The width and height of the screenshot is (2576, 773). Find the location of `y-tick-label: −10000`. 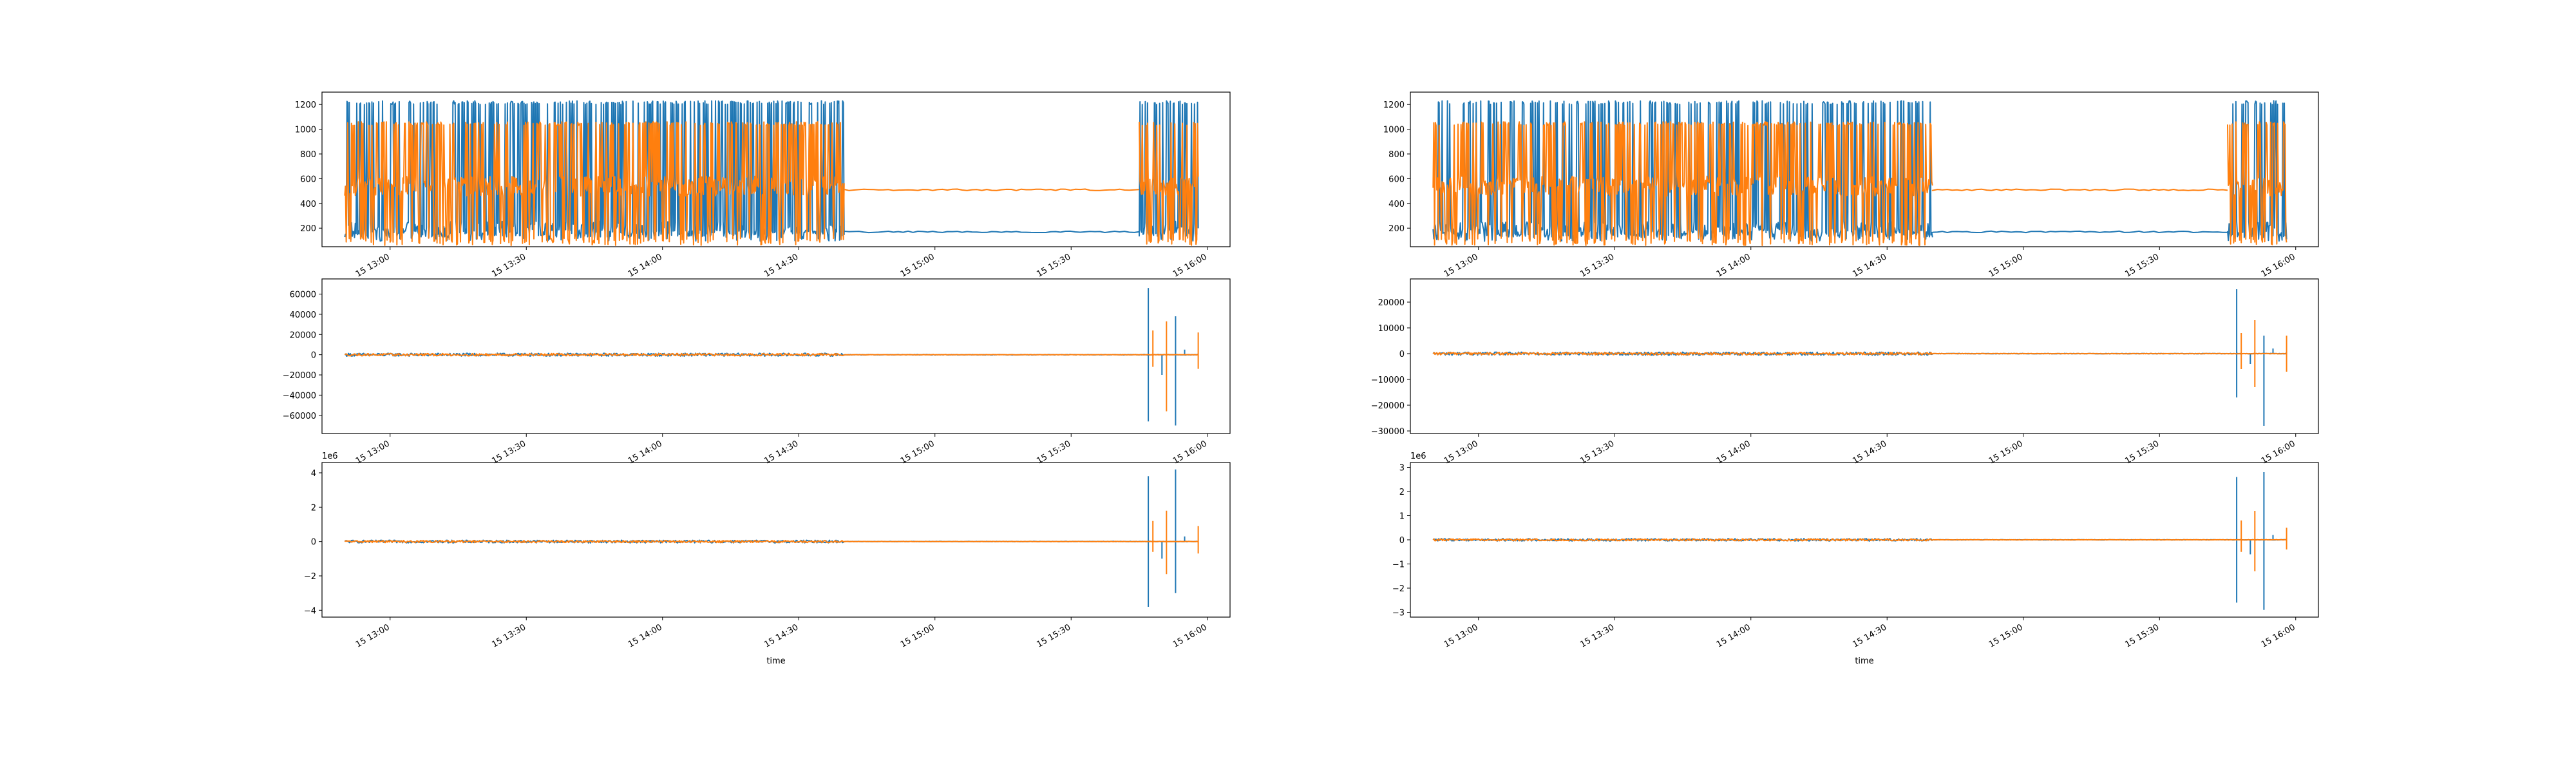

y-tick-label: −10000 is located at coordinates (1388, 380).